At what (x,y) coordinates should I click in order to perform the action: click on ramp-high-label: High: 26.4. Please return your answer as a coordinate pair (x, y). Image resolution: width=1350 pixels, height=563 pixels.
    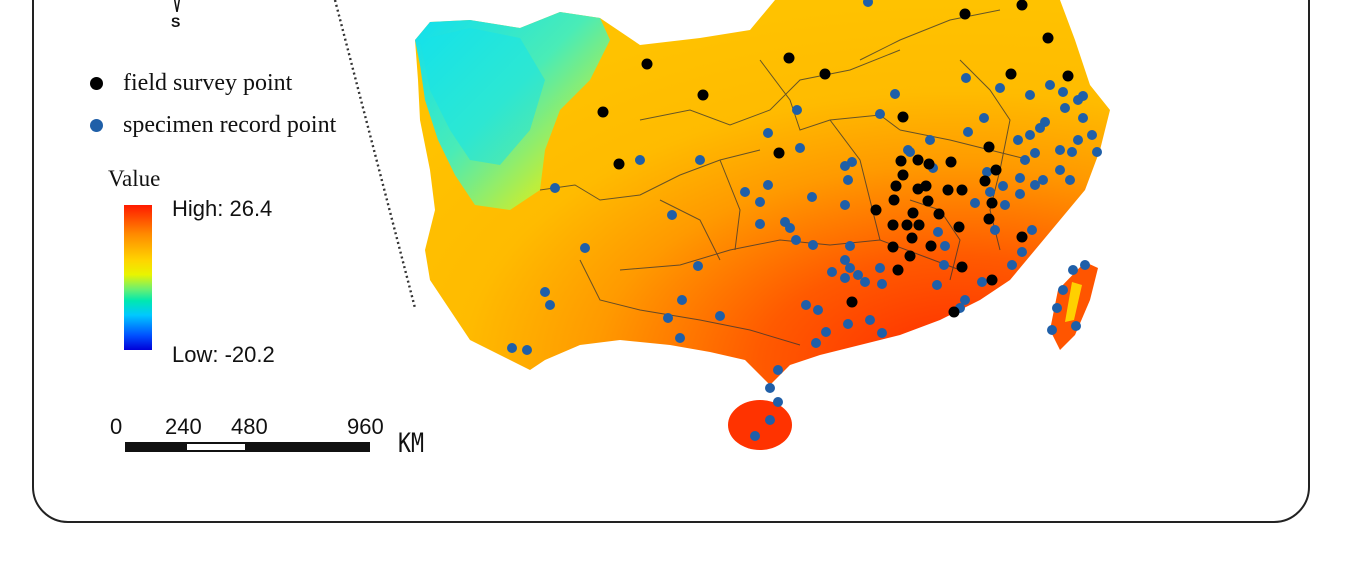
    Looking at the image, I should click on (222, 208).